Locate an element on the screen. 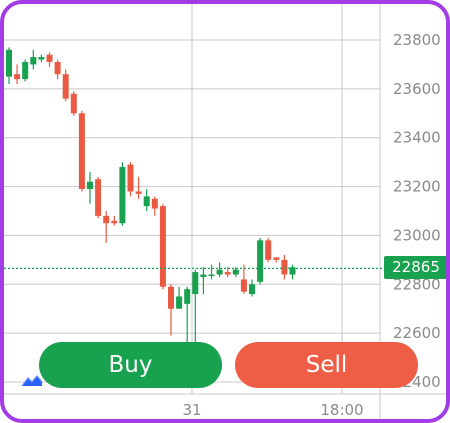  tradingview-logo-icon is located at coordinates (32, 380).